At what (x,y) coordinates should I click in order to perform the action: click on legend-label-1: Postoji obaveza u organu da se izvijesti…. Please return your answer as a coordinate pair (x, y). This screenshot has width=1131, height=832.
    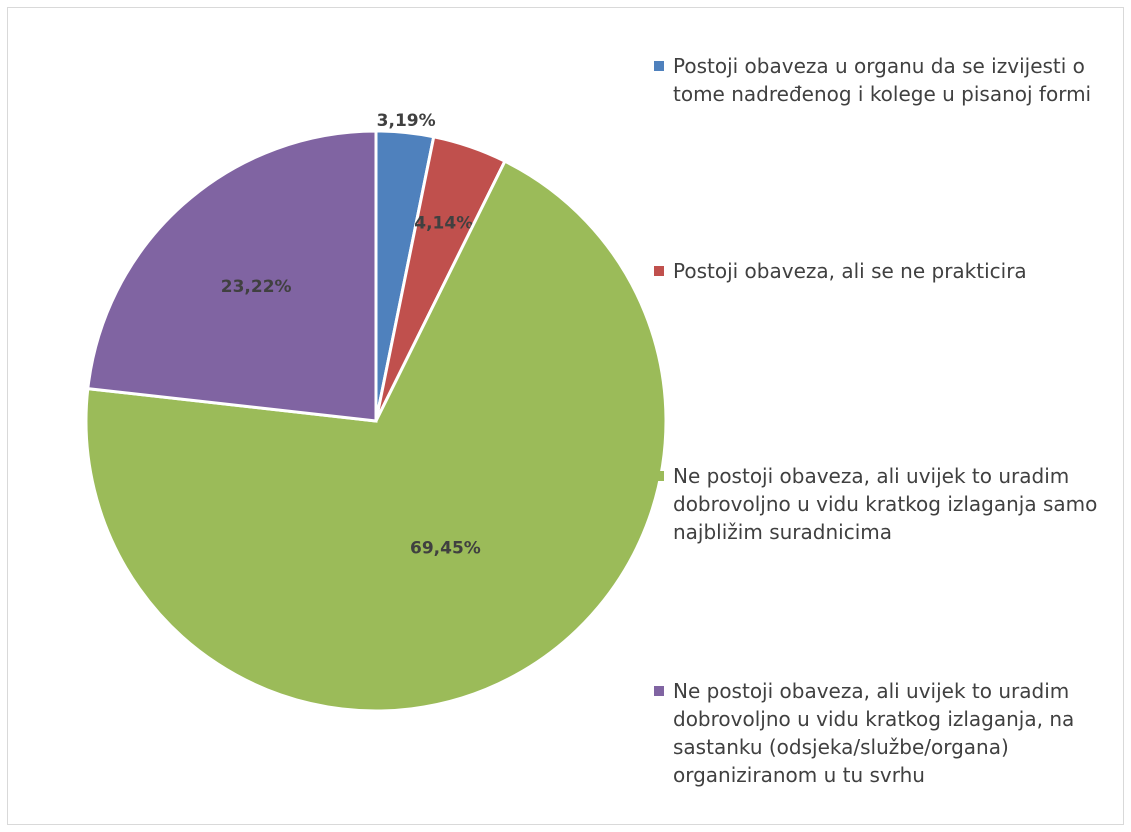
    Looking at the image, I should click on (882, 80).